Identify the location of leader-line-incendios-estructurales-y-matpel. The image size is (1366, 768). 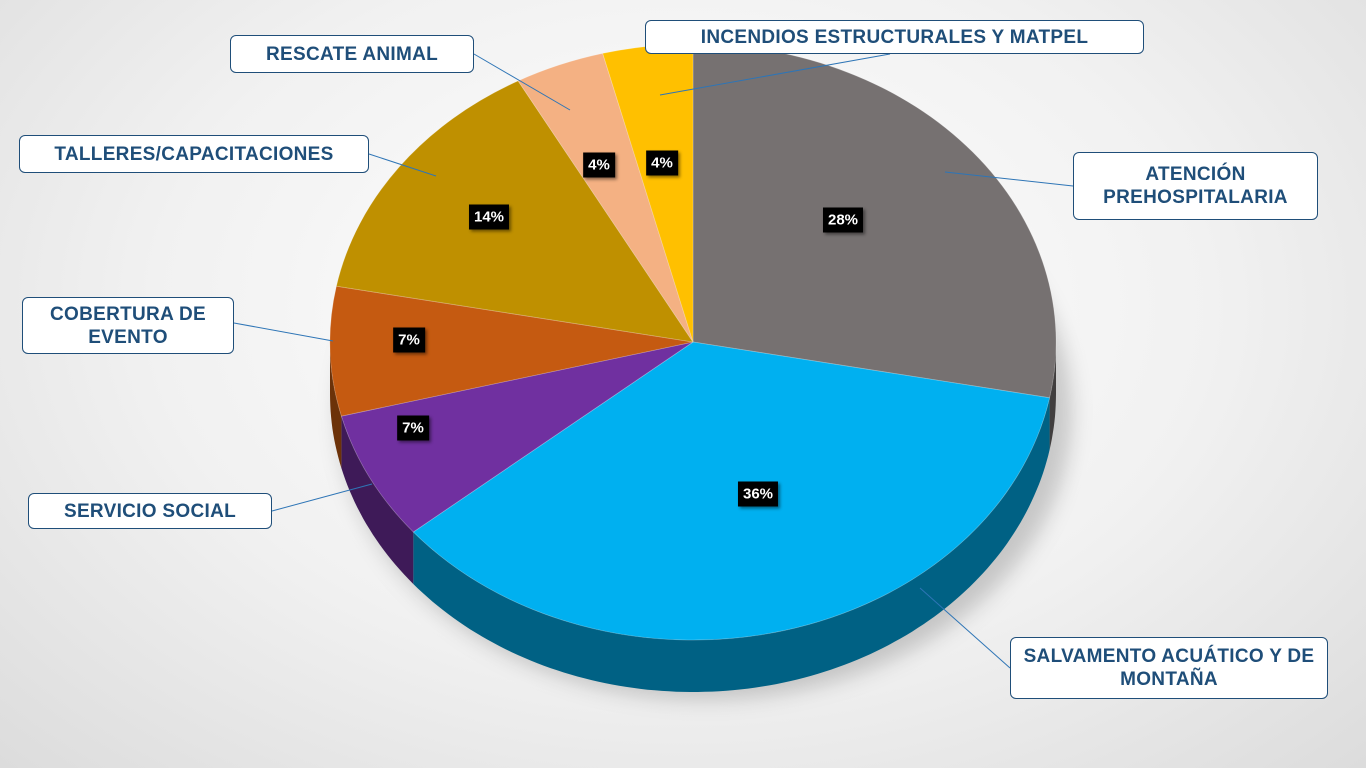
(775, 74).